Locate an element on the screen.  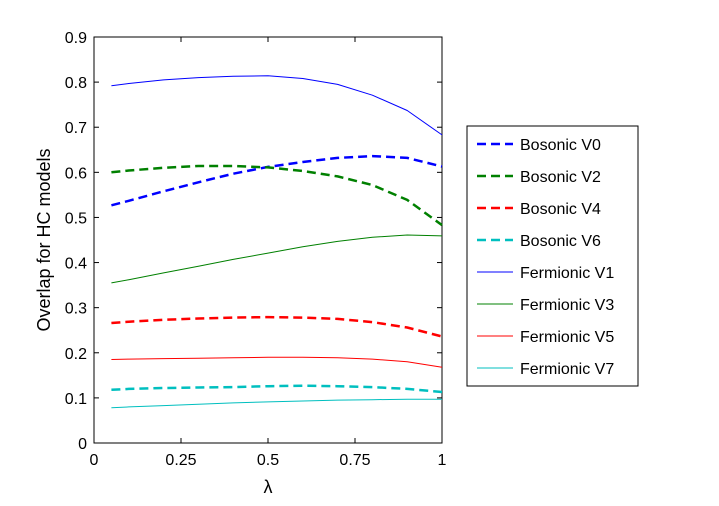
legend-label-fermionic-v7: Fermionic V7 is located at coordinates (567, 369).